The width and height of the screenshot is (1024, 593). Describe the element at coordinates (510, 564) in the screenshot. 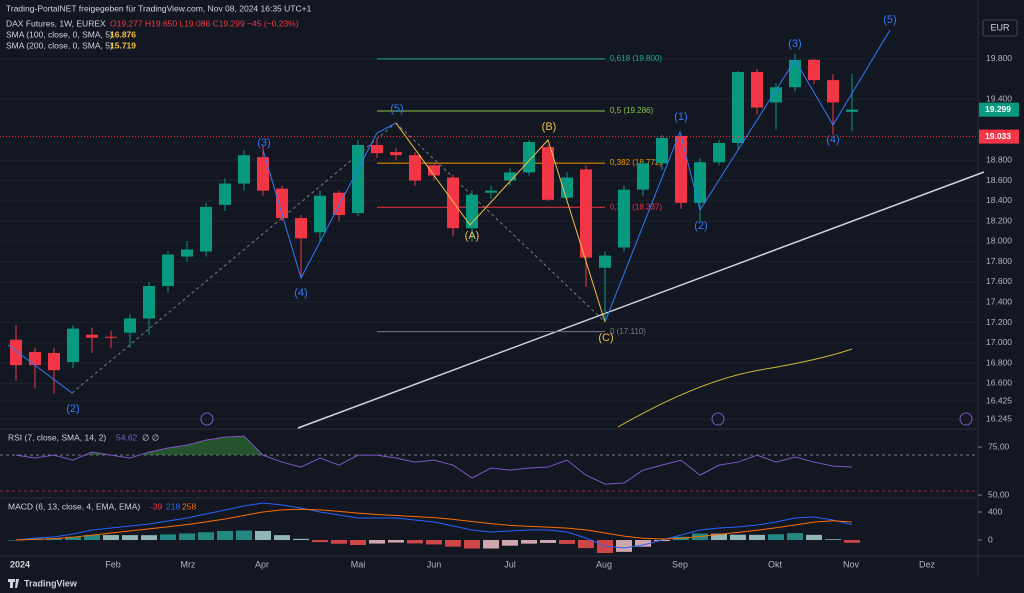

I see `x-tick-label: Jul` at that location.